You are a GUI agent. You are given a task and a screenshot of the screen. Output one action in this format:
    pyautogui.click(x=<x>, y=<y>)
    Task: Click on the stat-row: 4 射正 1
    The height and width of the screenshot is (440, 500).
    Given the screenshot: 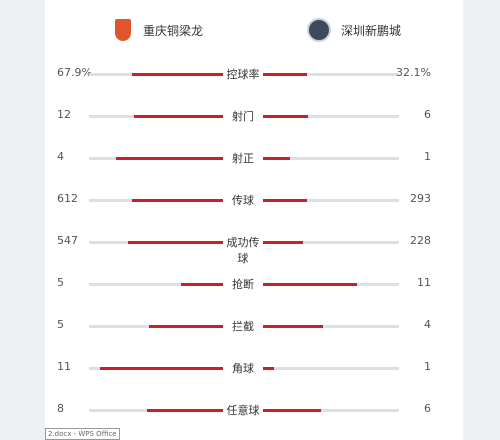 What is the action you would take?
    pyautogui.click(x=254, y=158)
    